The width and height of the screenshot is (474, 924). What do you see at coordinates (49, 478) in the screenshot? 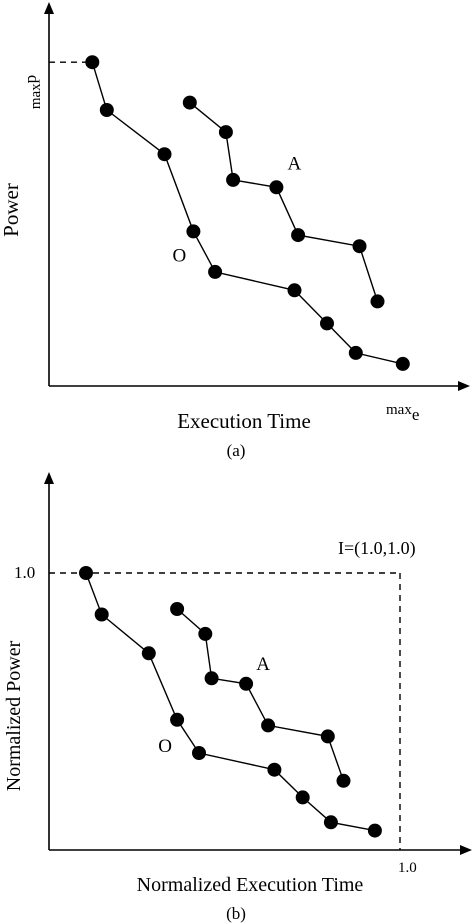
I see `panel-b-y-arrow` at bounding box center [49, 478].